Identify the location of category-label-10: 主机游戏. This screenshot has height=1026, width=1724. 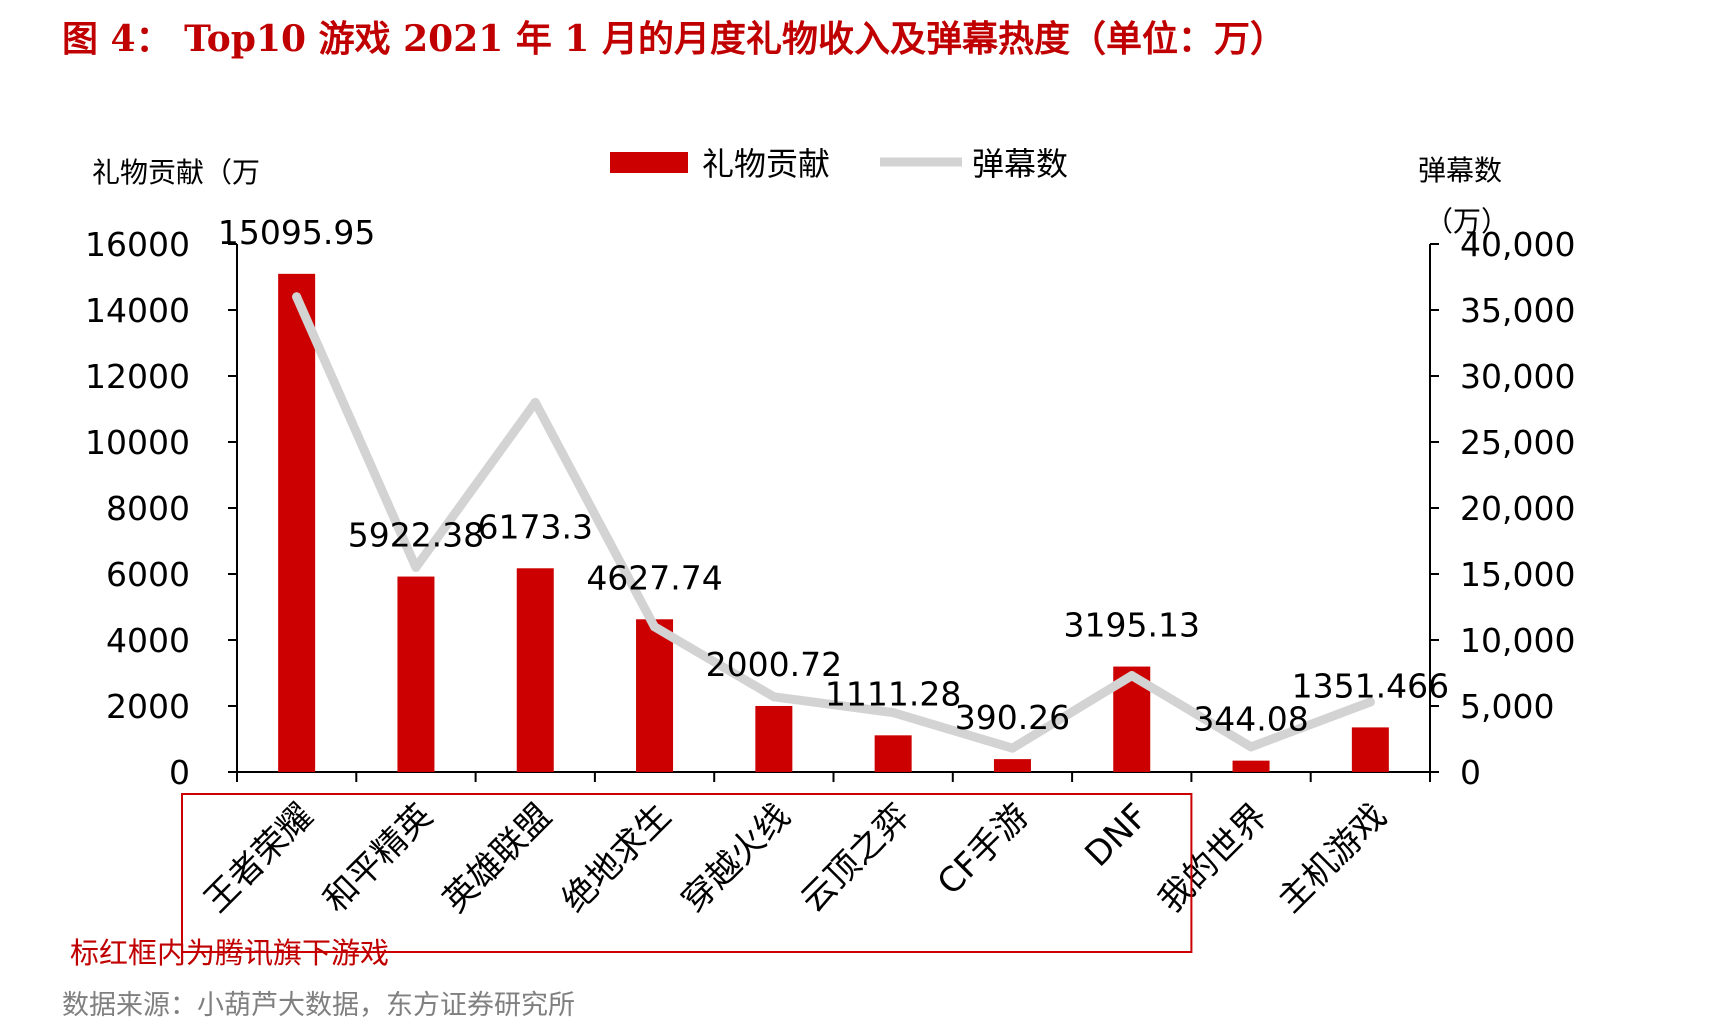
(1332, 858).